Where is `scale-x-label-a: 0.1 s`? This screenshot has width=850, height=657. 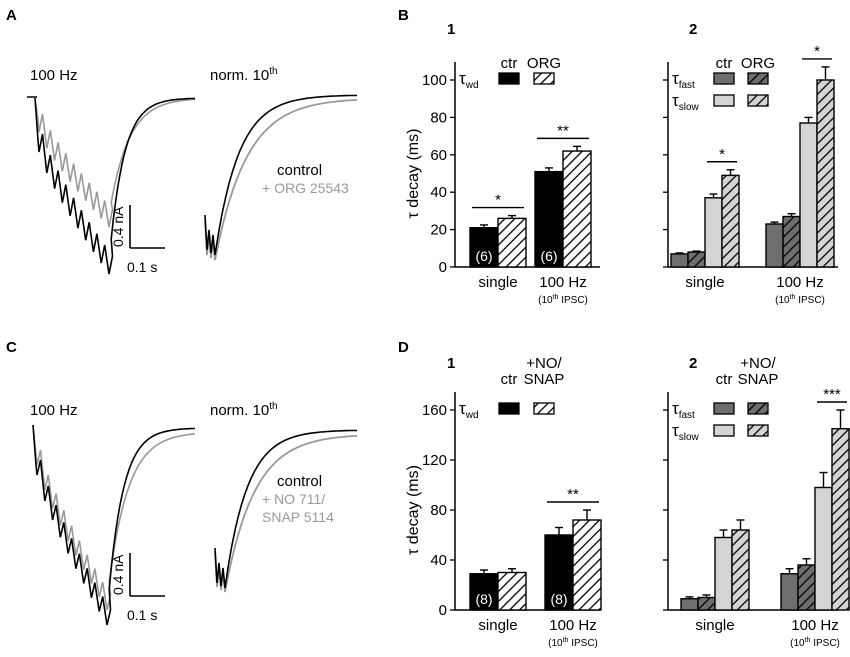
scale-x-label-a: 0.1 s is located at coordinates (142, 267).